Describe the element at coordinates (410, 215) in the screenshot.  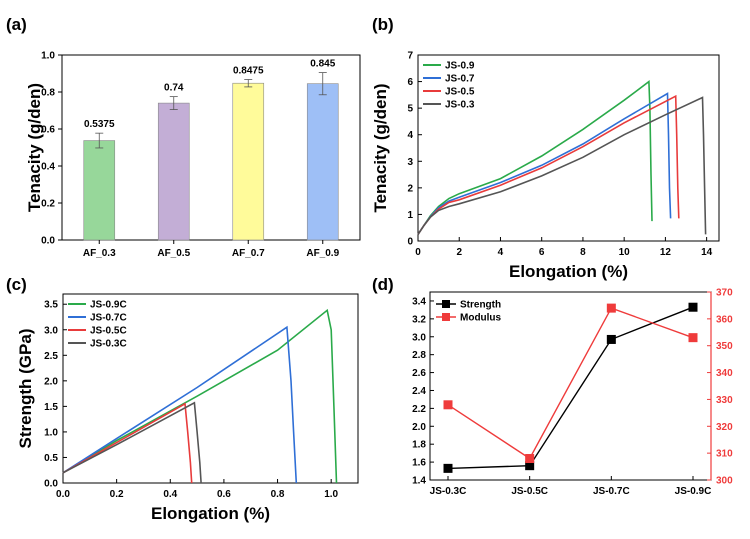
I see `y-tick-label: 1` at that location.